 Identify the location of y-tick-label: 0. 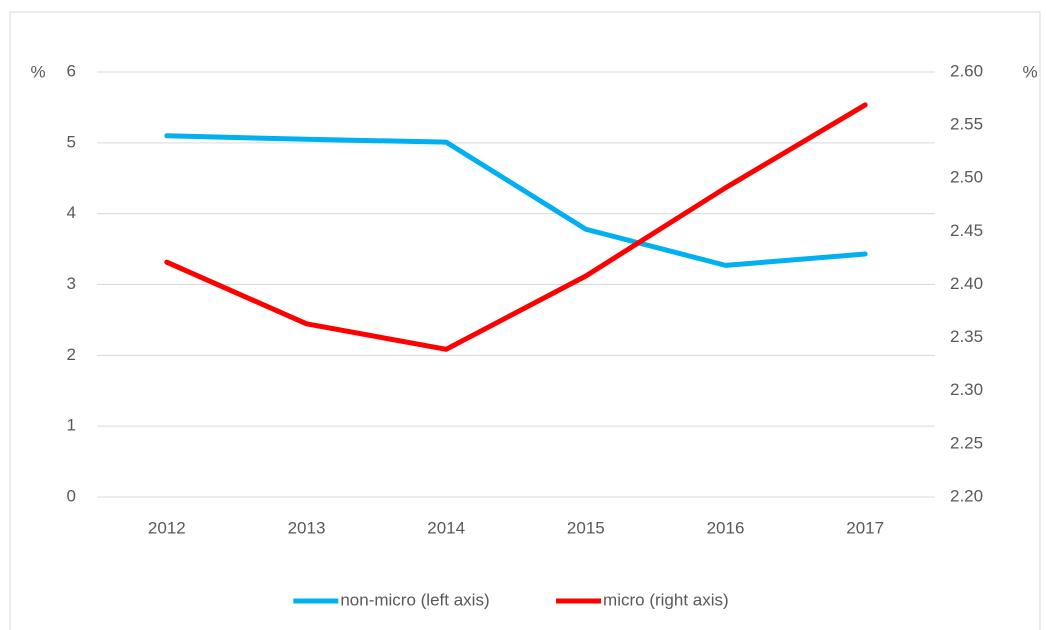
(71, 495).